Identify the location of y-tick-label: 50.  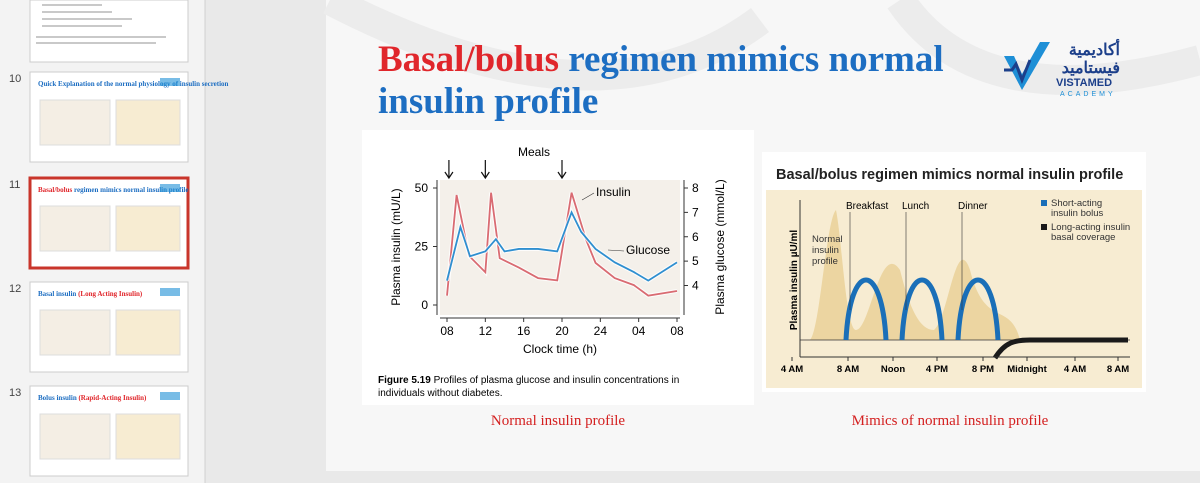
(422, 188).